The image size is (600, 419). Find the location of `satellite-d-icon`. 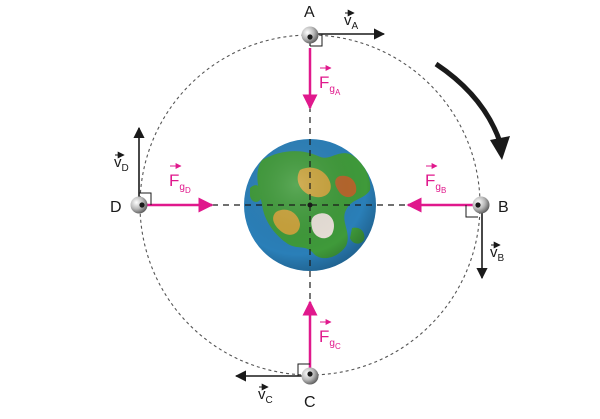

satellite-d-icon is located at coordinates (139, 205).